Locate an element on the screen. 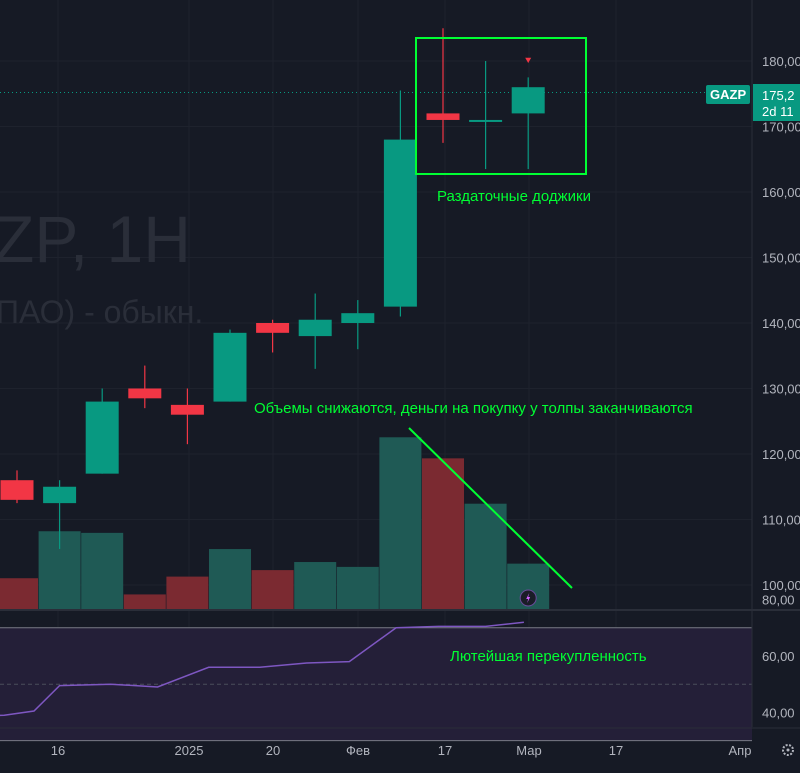 The image size is (800, 773). settings-gear-icon is located at coordinates (788, 750).